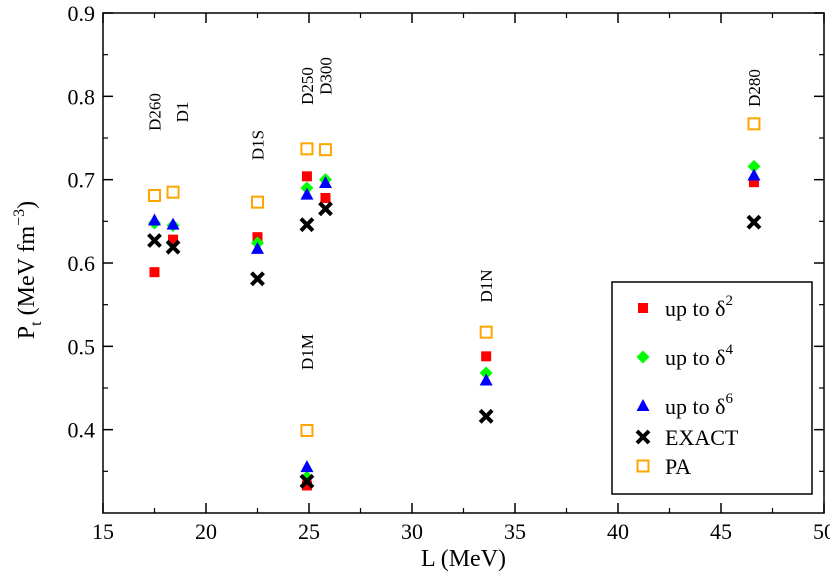  I want to click on x-tick-label: 40, so click(618, 531).